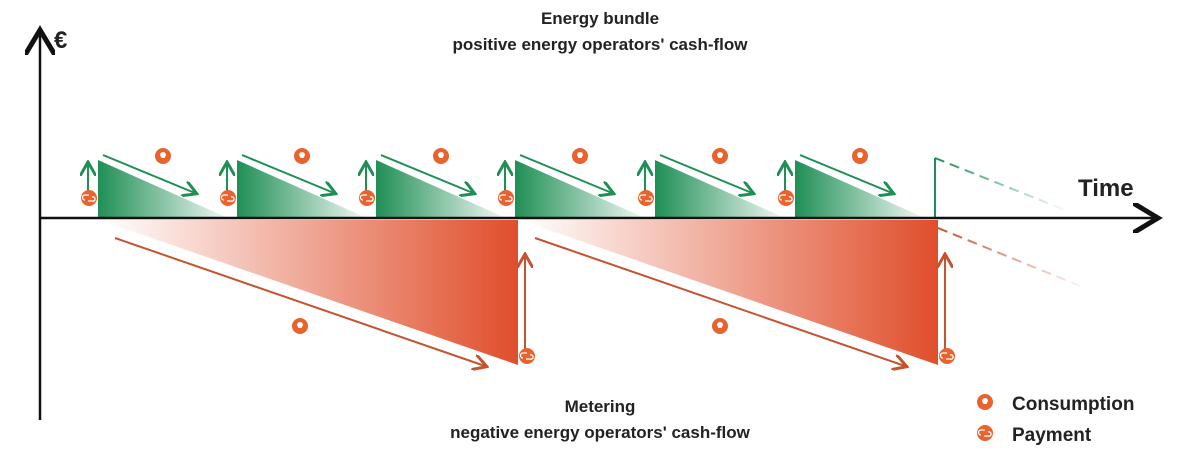 The height and width of the screenshot is (450, 1180). Describe the element at coordinates (600, 44) in the screenshot. I see `top-subtitle: positive energy operators' cash-flow` at that location.